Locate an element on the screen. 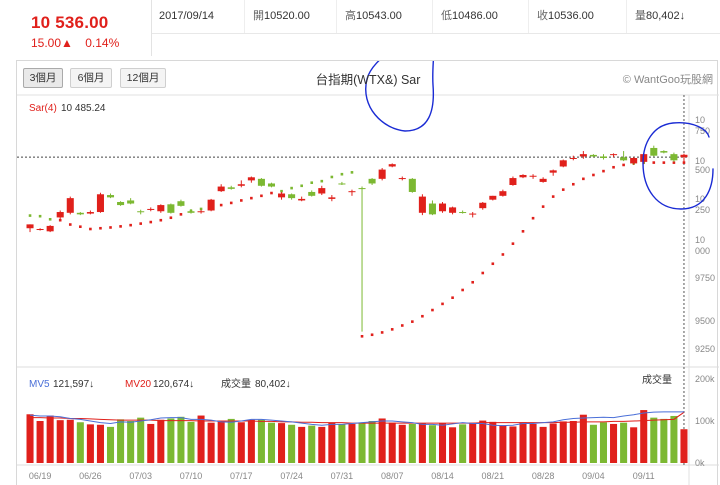  watermark: © WantGoo玩股網 is located at coordinates (667, 80).